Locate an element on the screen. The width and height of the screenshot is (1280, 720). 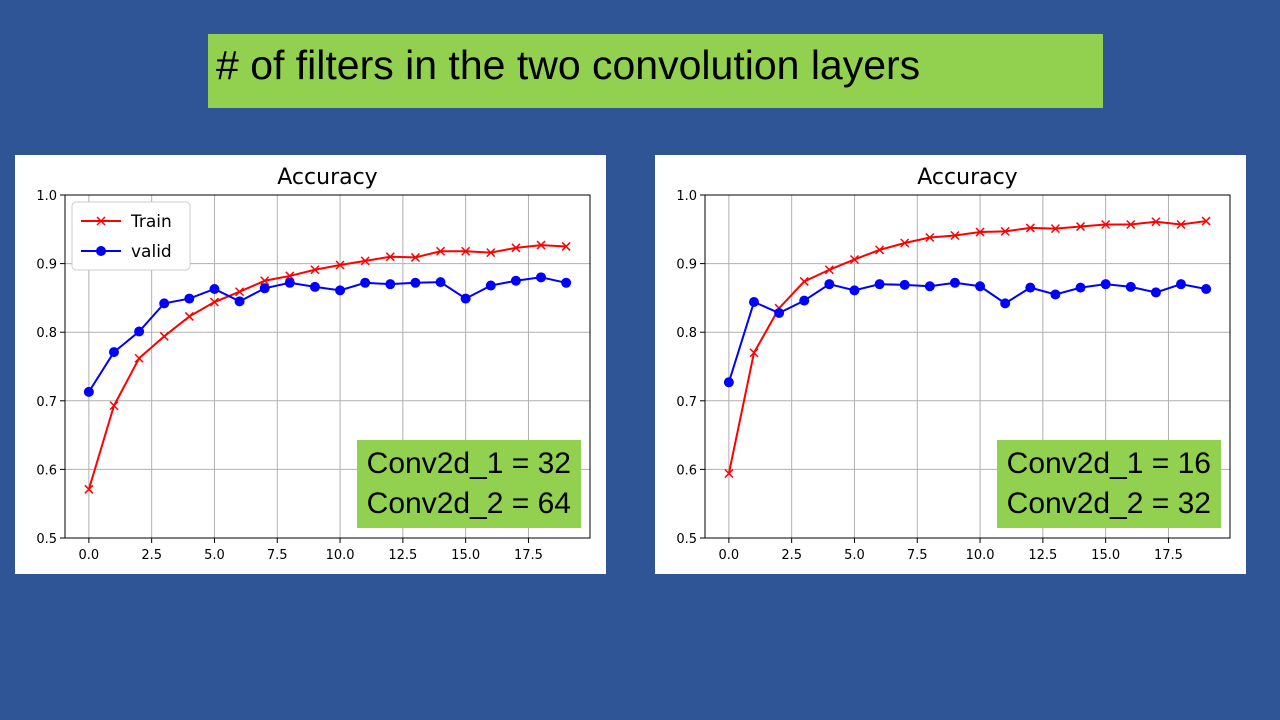
x-tick-label: 15.0 is located at coordinates (1105, 555).